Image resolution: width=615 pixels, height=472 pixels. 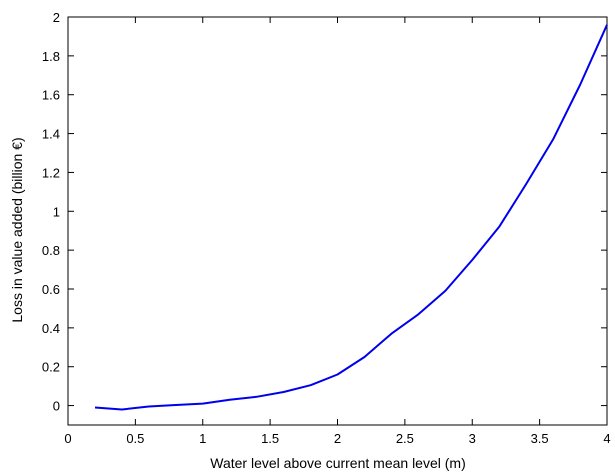 I want to click on y-tick-label: 0, so click(x=56, y=406).